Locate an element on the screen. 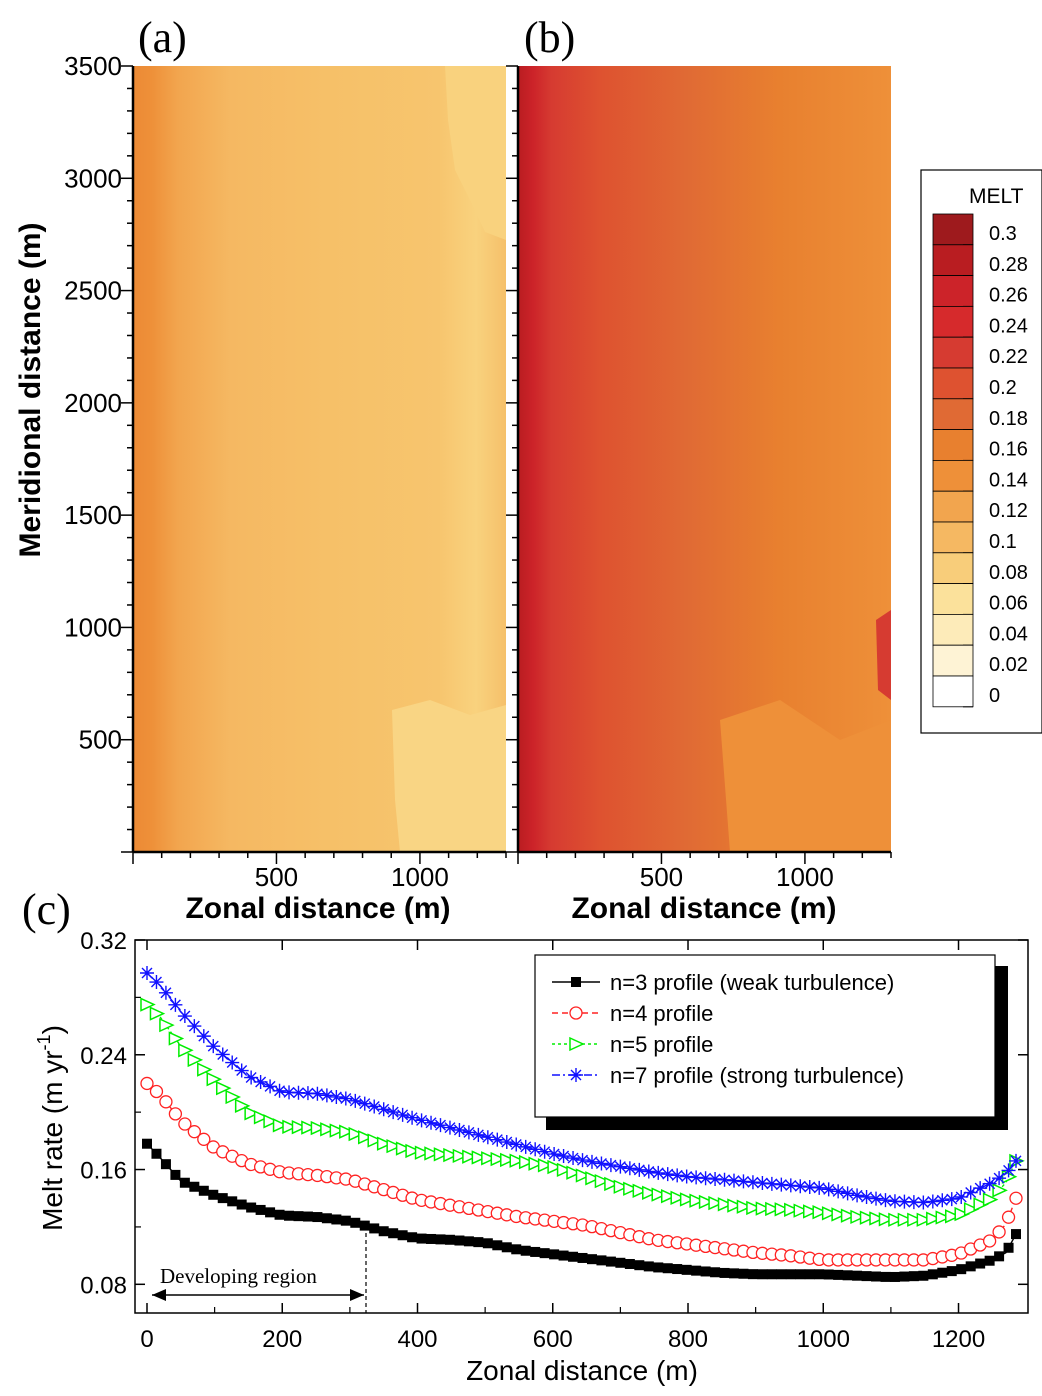  colorbar-level-label: 0.08 is located at coordinates (1008, 573).